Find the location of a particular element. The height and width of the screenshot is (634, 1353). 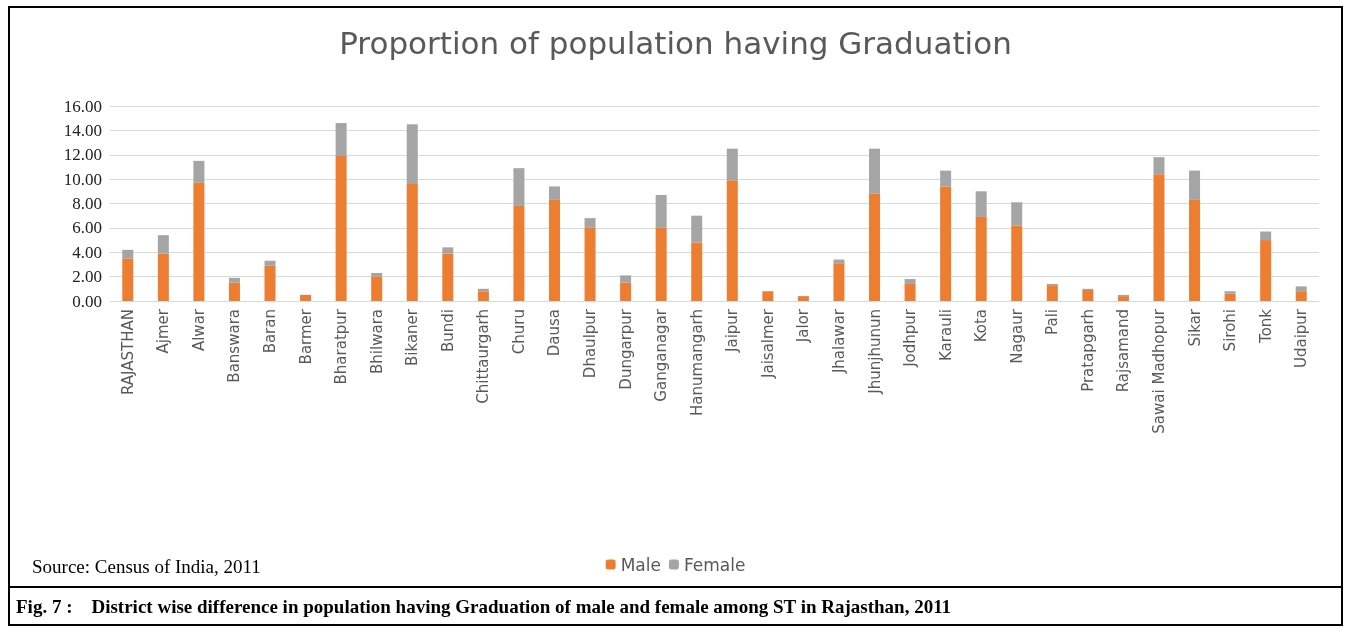

y-tick-label: 16.00 is located at coordinates (82, 106).